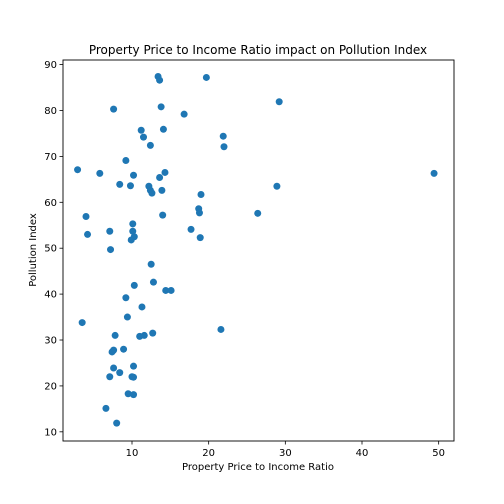 The height and width of the screenshot is (504, 504). What do you see at coordinates (362, 453) in the screenshot?
I see `x-tick-label: 40` at bounding box center [362, 453].